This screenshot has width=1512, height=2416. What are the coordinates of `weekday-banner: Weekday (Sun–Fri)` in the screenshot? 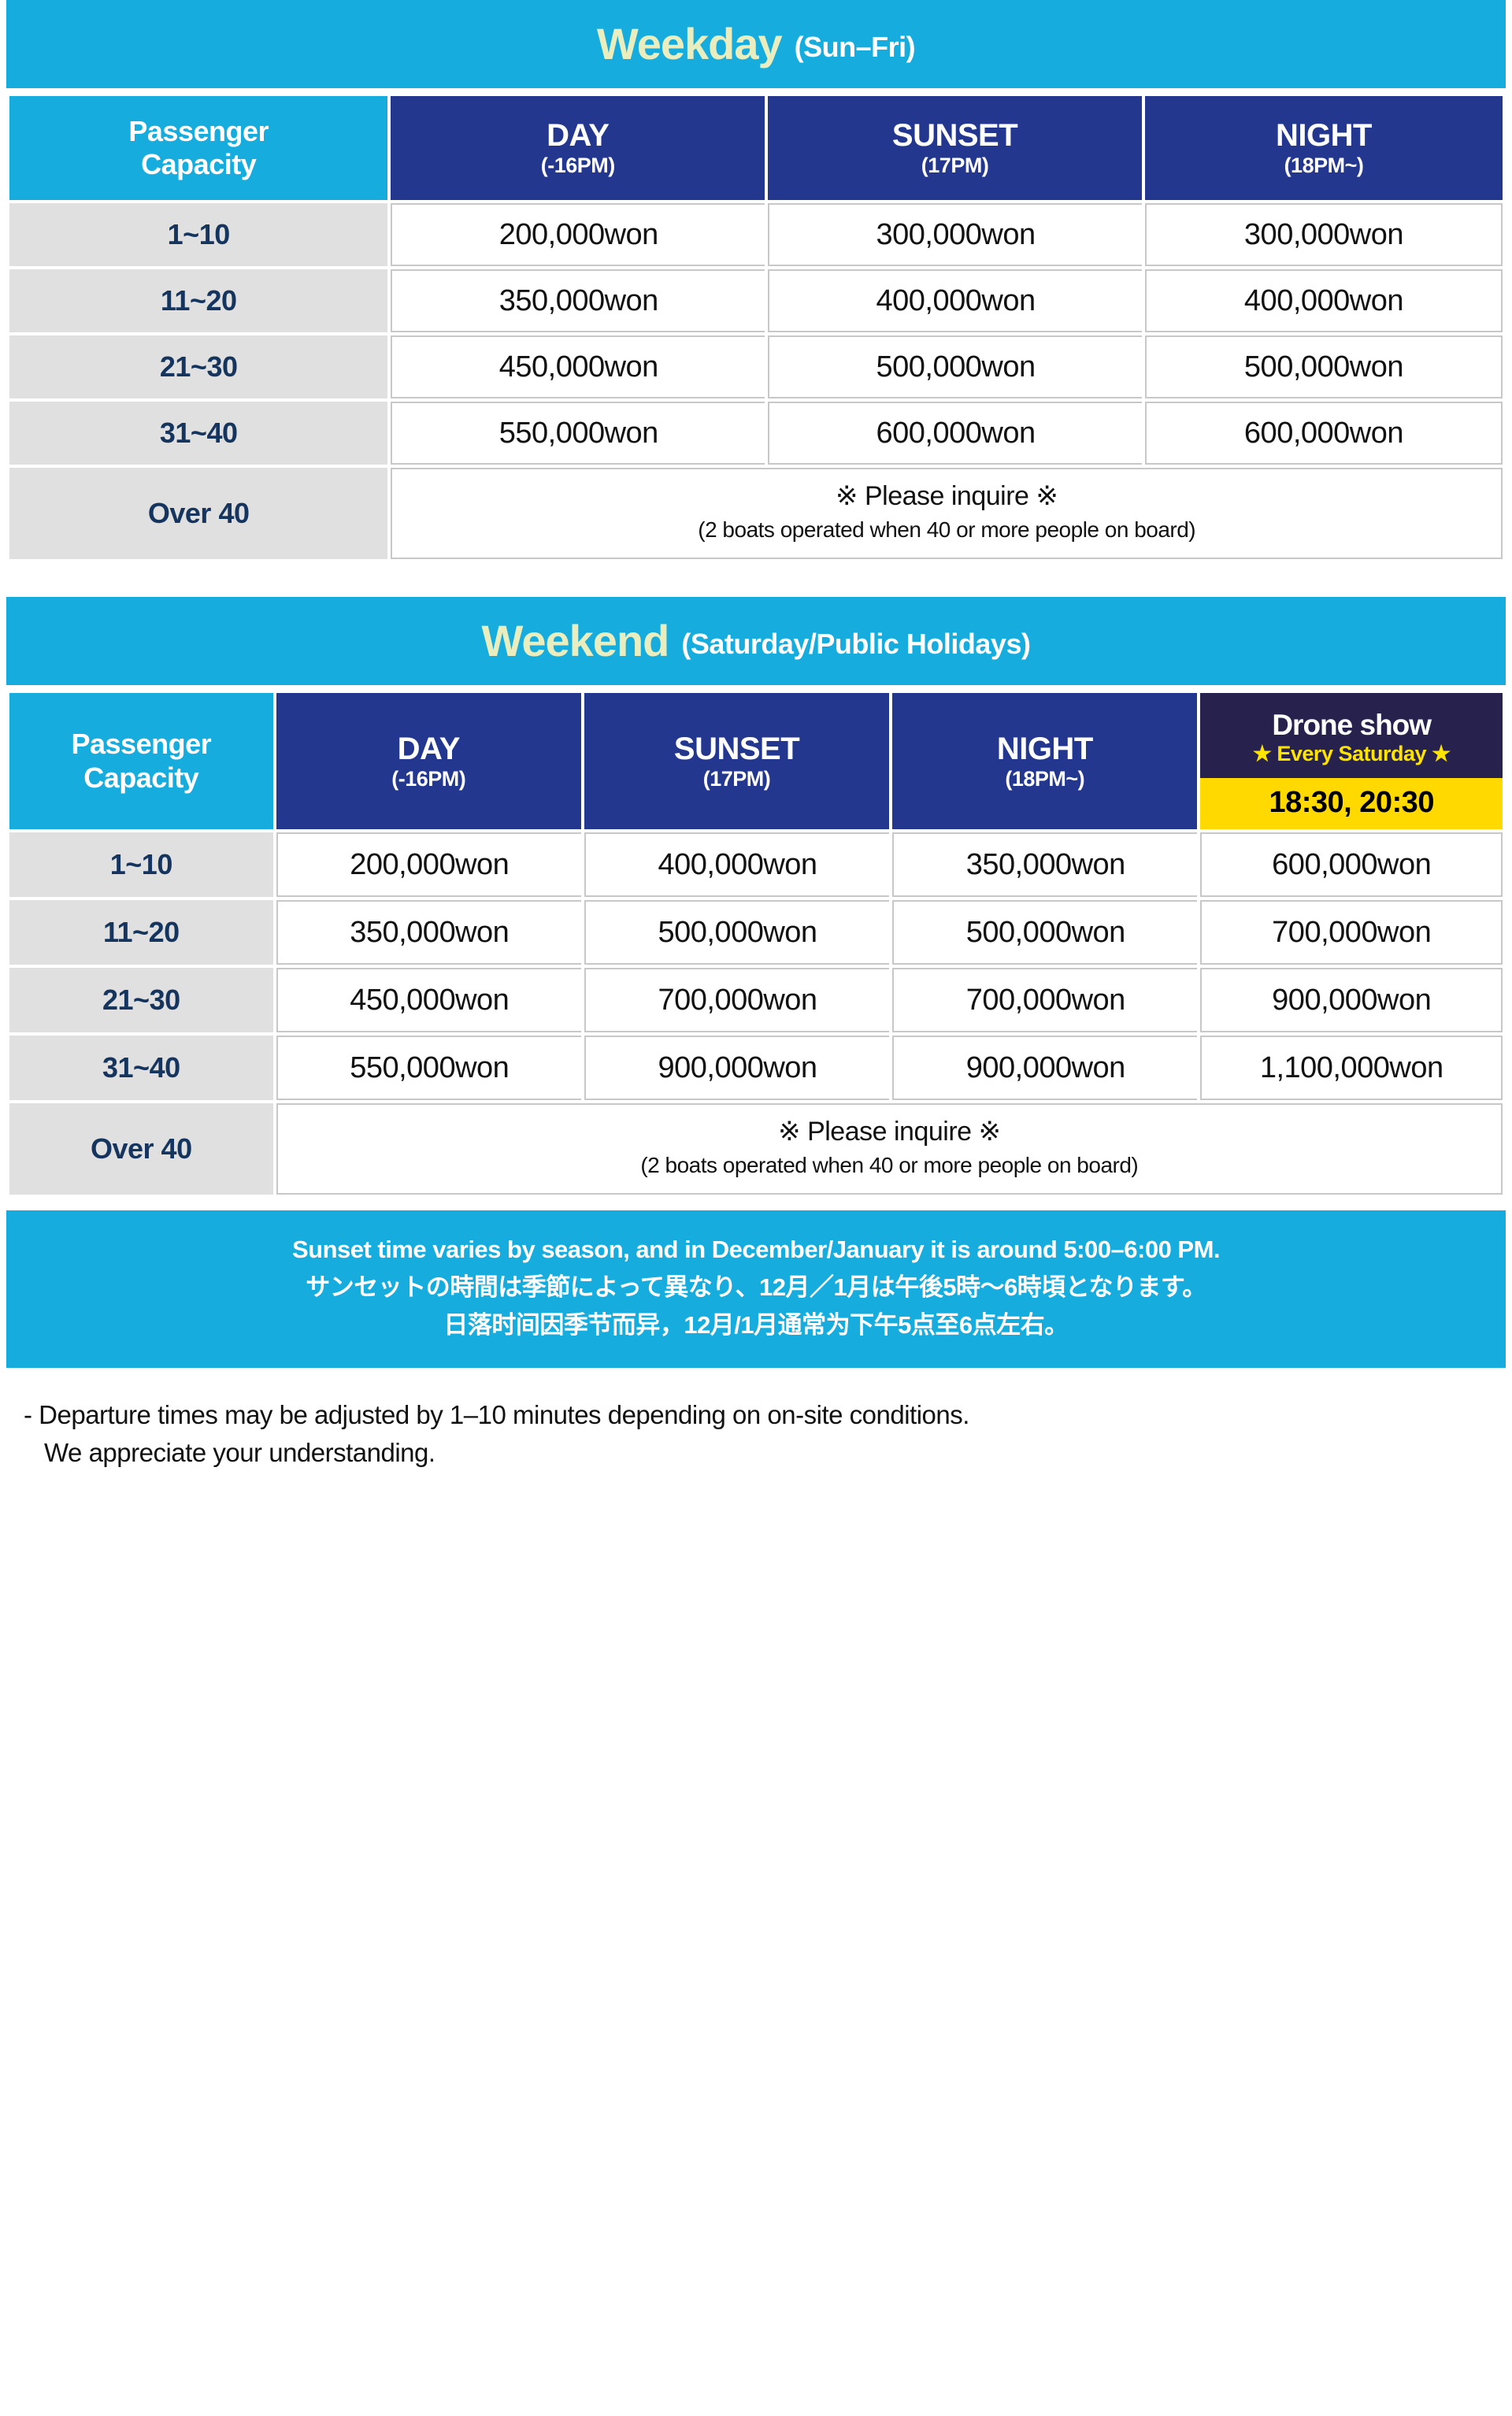 It's located at (756, 44).